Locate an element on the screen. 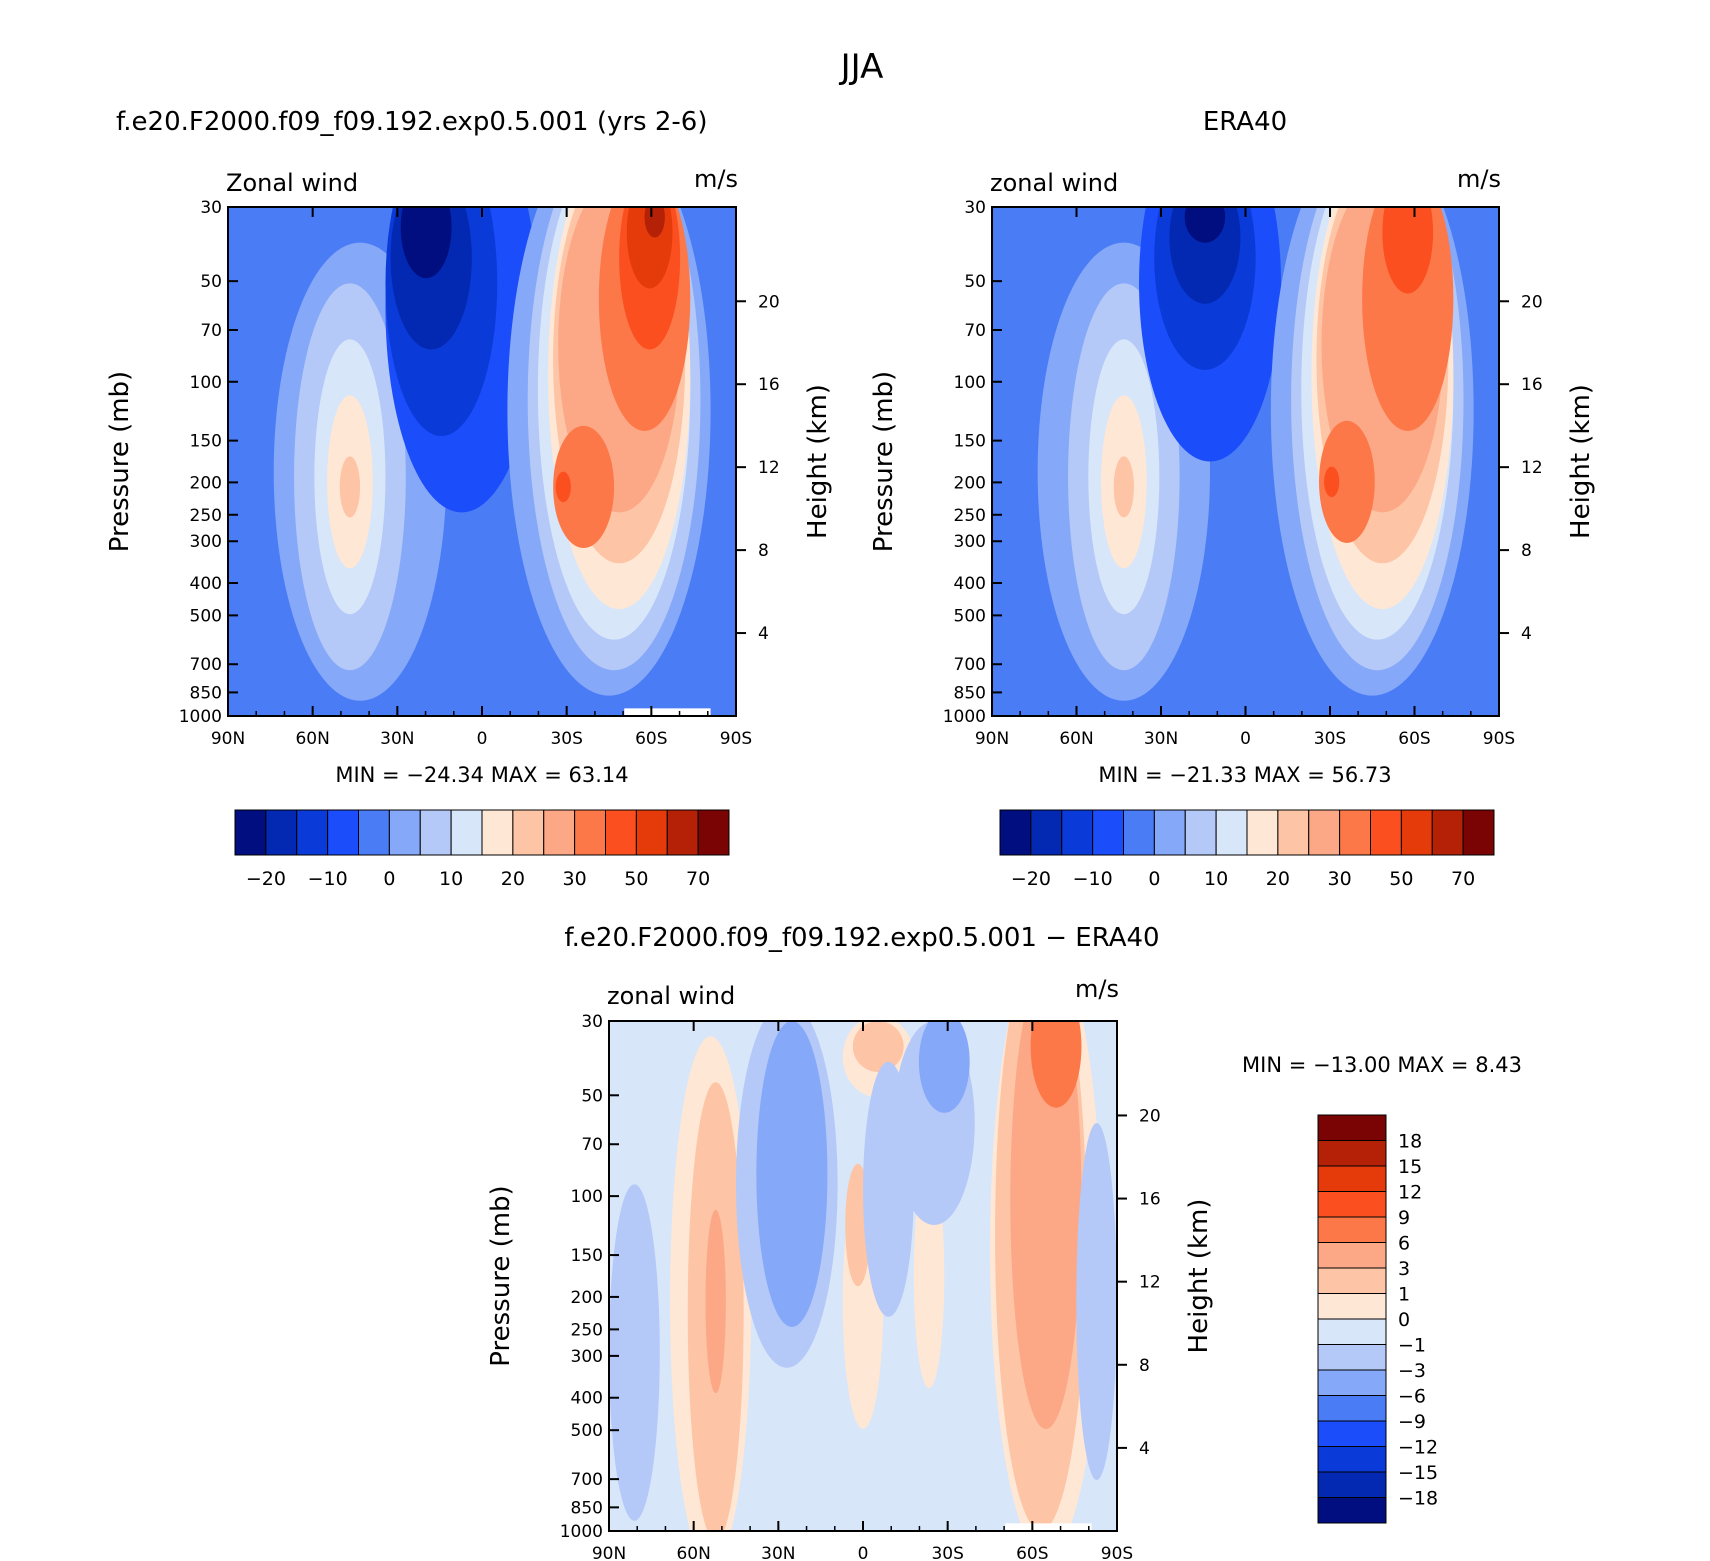 Image resolution: width=1710 pixels, height=1561 pixels. y-tick-label: 200 is located at coordinates (206, 483).